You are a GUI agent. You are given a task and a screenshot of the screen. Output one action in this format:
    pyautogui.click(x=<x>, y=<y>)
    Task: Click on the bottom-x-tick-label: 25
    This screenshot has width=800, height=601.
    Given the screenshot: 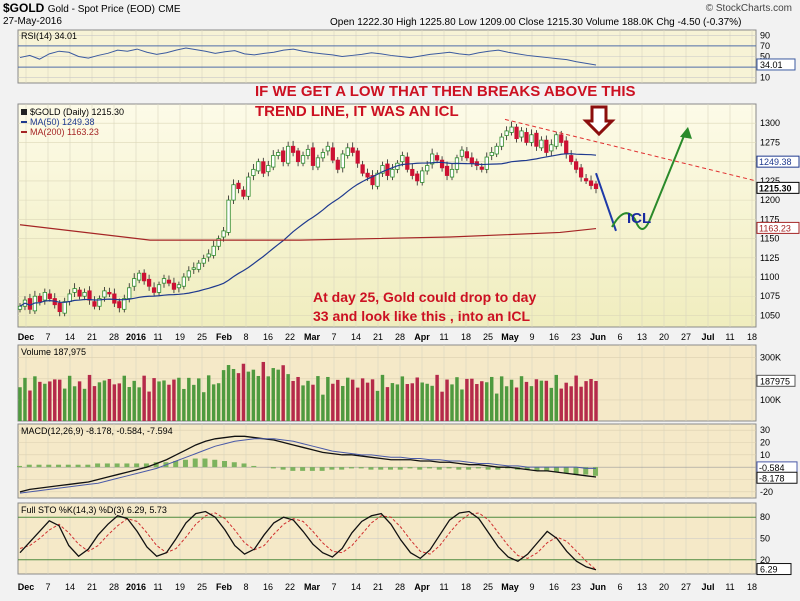 What is the action you would take?
    pyautogui.click(x=202, y=587)
    